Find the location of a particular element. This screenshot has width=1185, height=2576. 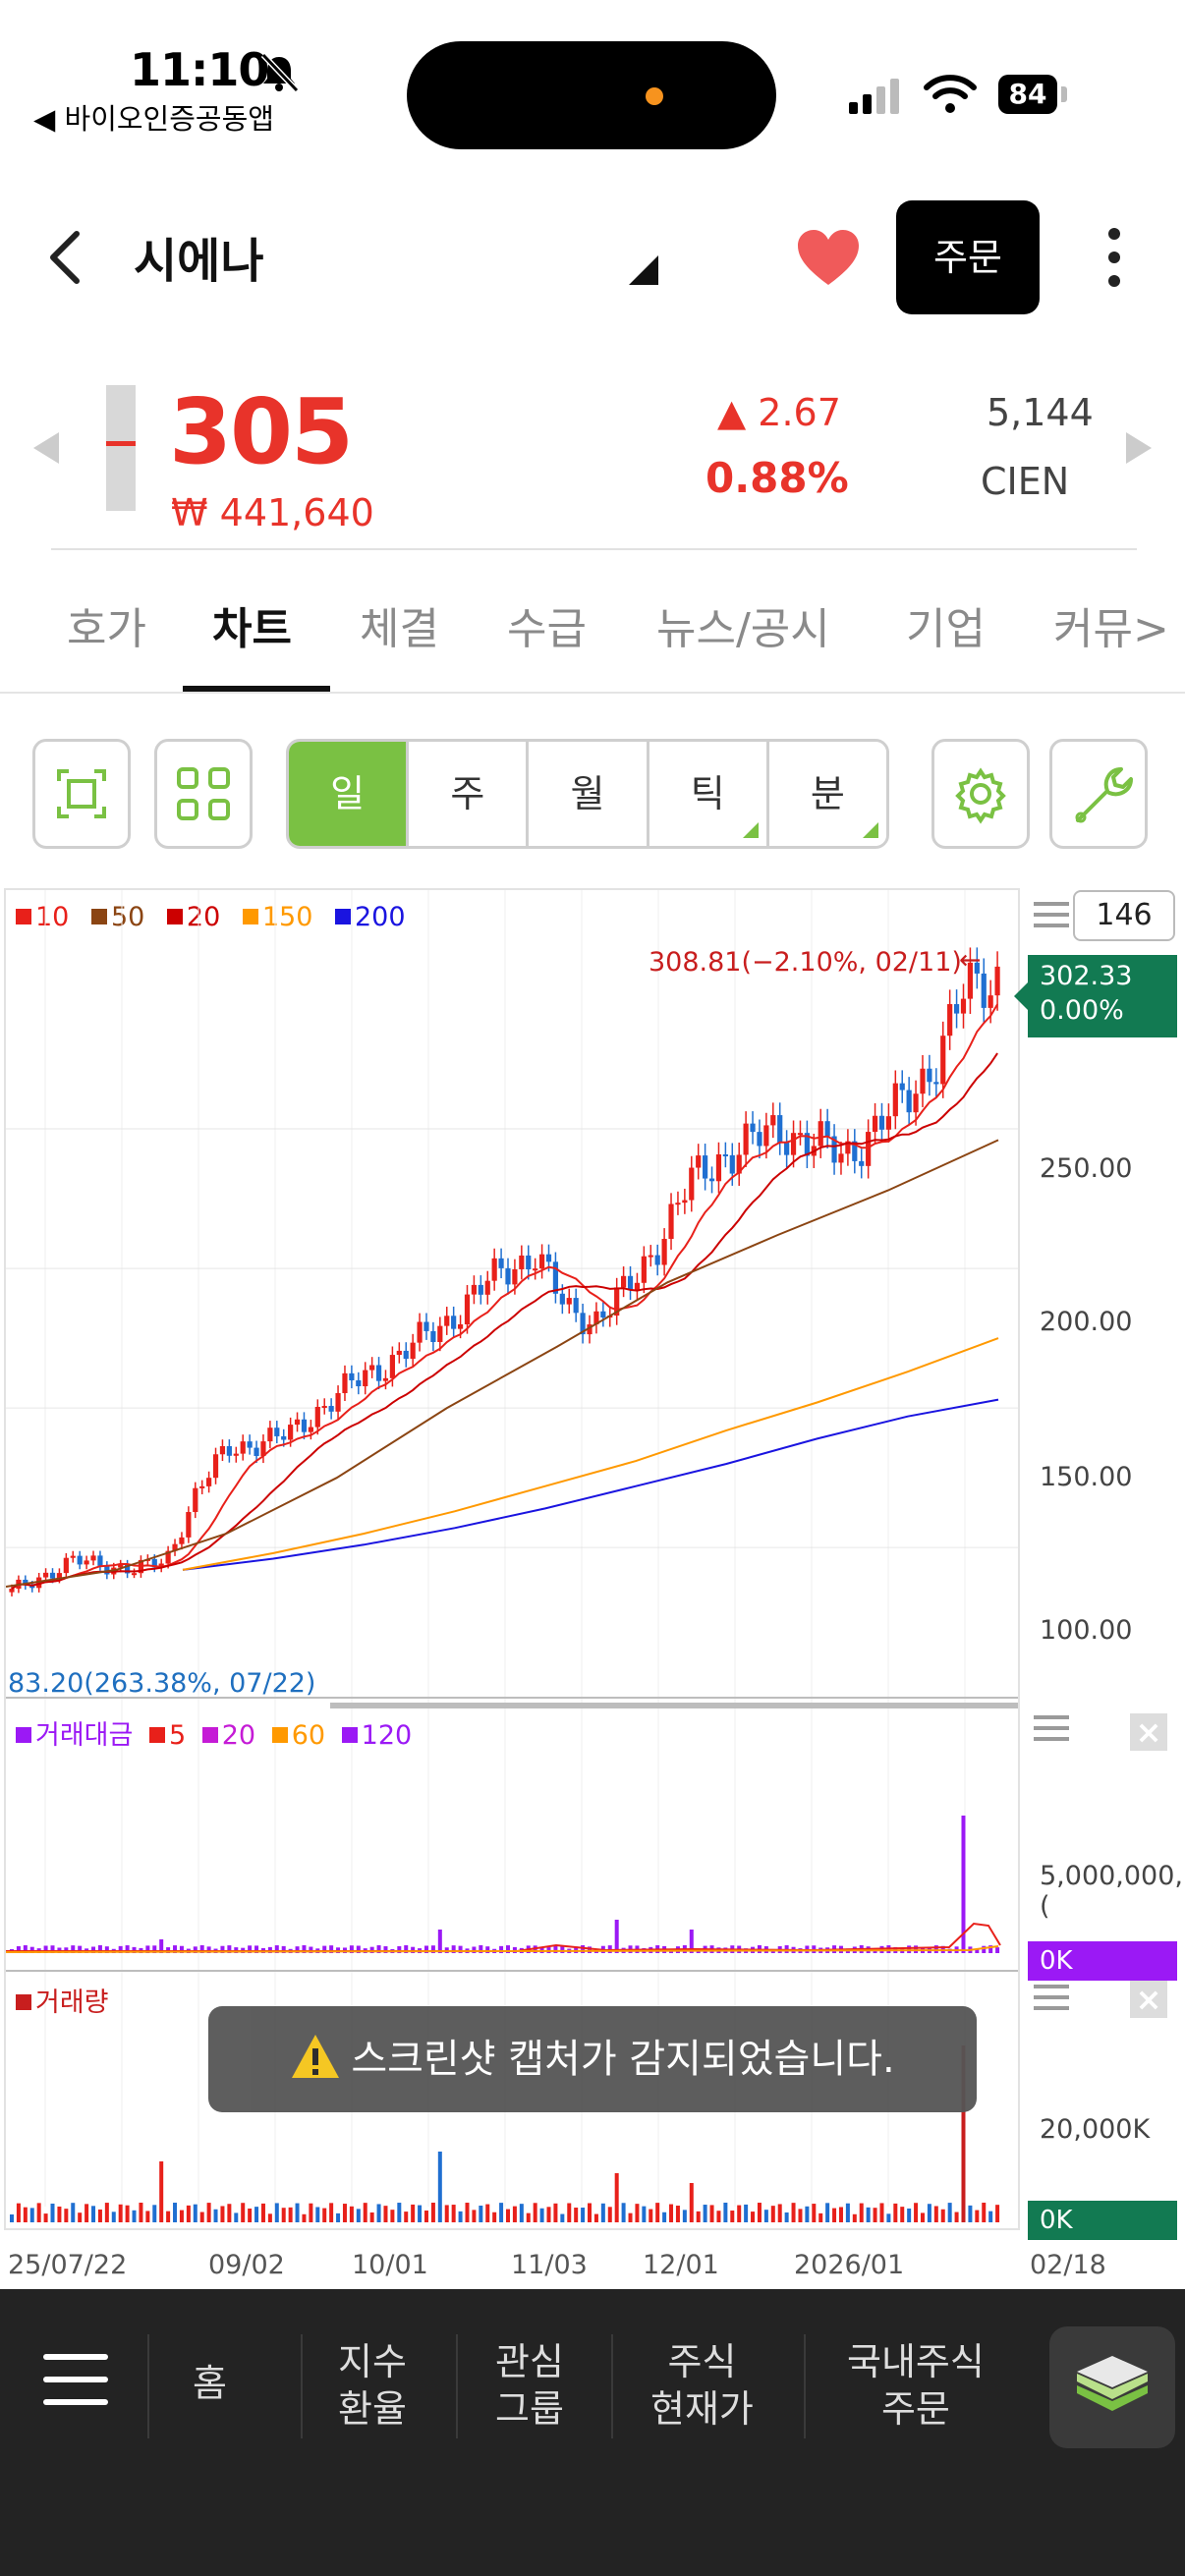

period-day: 일 is located at coordinates (348, 794).